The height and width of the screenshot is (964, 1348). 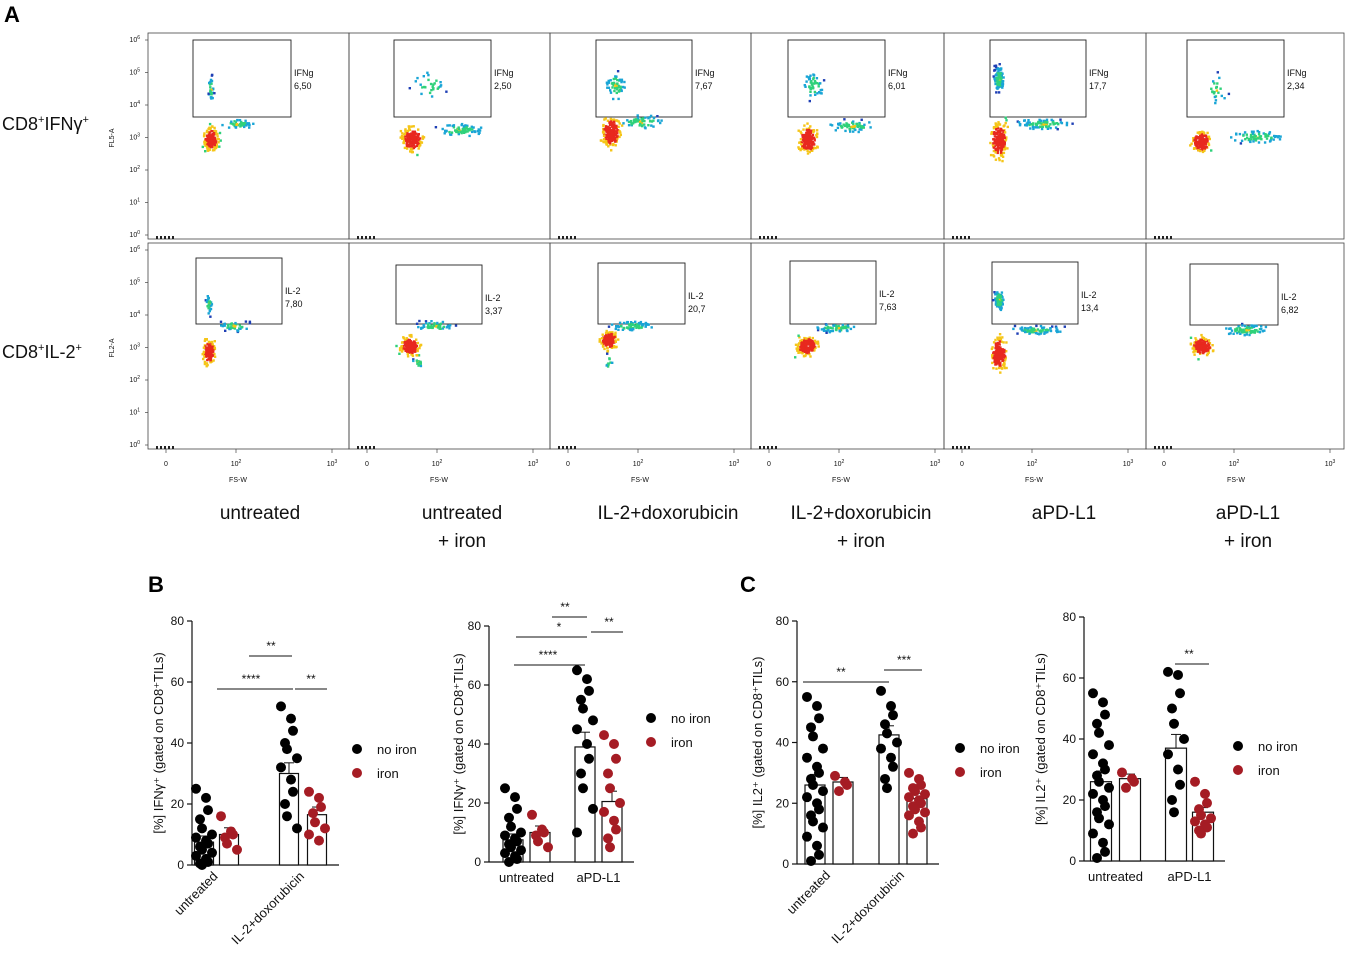 I want to click on gate-value: 3,37, so click(x=494, y=311).